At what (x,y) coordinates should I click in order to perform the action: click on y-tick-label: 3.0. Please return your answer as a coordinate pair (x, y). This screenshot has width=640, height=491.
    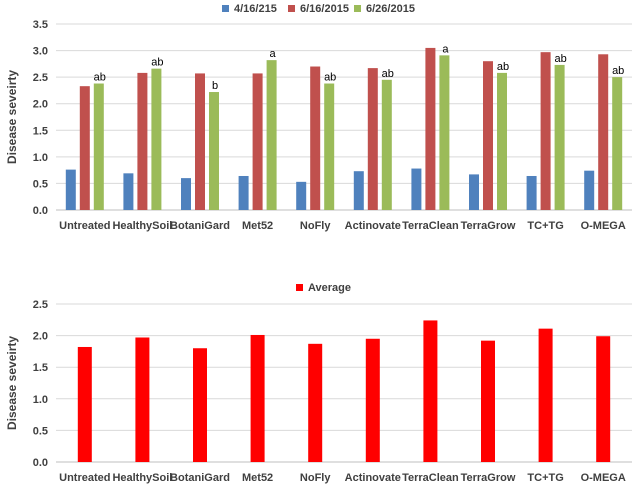
    Looking at the image, I should click on (40, 52).